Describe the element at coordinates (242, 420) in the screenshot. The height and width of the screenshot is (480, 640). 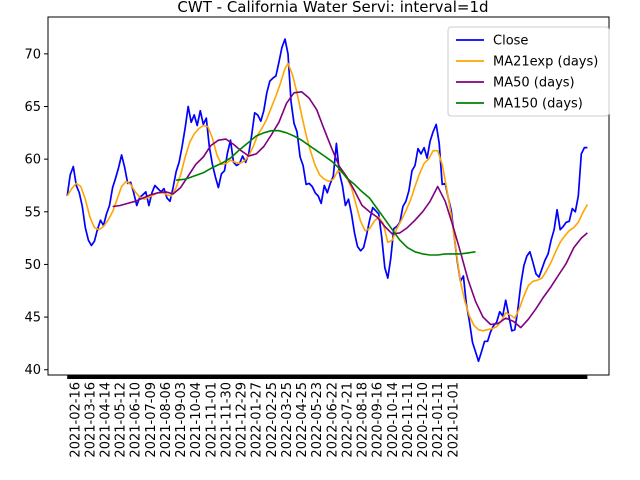
I see `x-tick-label: 2021-12-29` at that location.